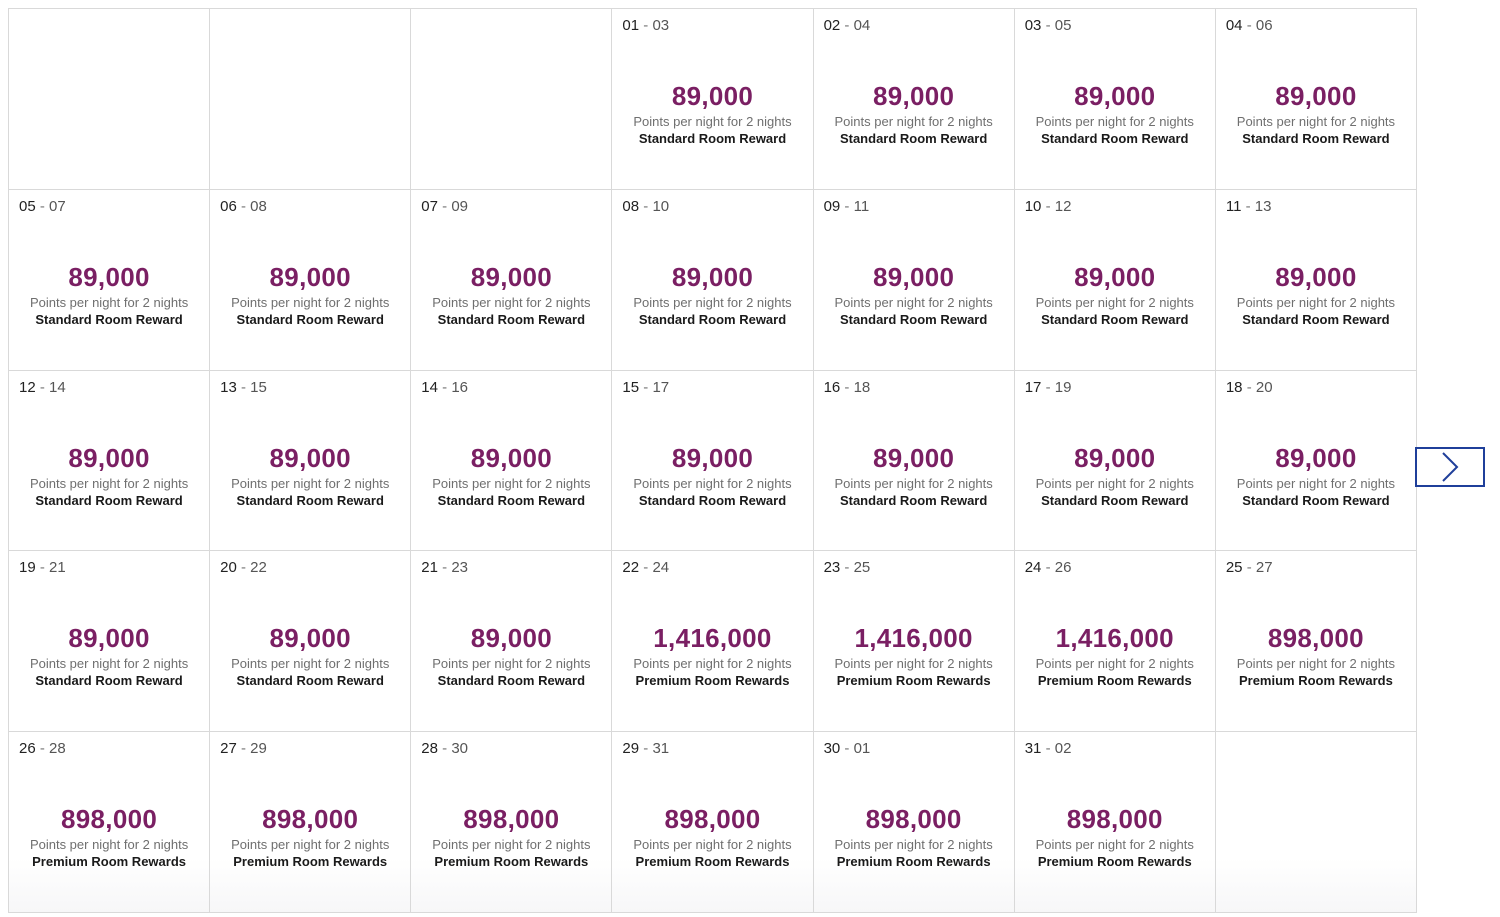  What do you see at coordinates (832, 387) in the screenshot?
I see `check-in-day: 16` at bounding box center [832, 387].